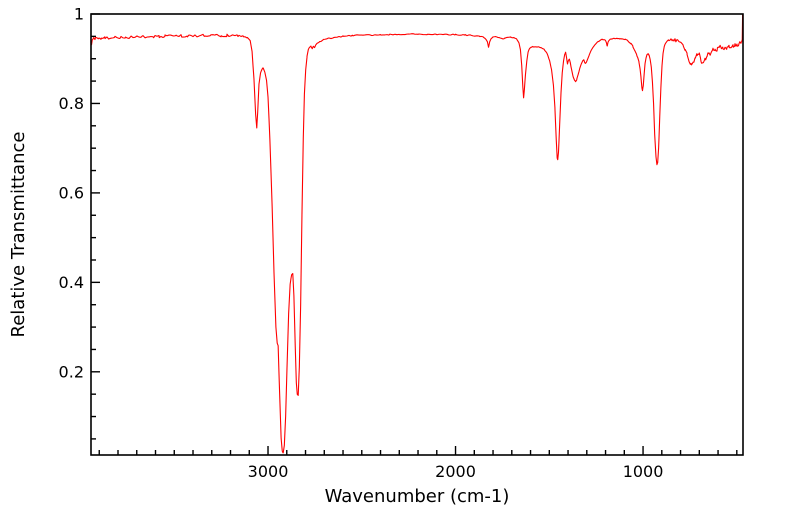 This screenshot has height=516, width=799. Describe the element at coordinates (417, 496) in the screenshot. I see `x-axis-title: Wavenumber (cm-1)` at that location.